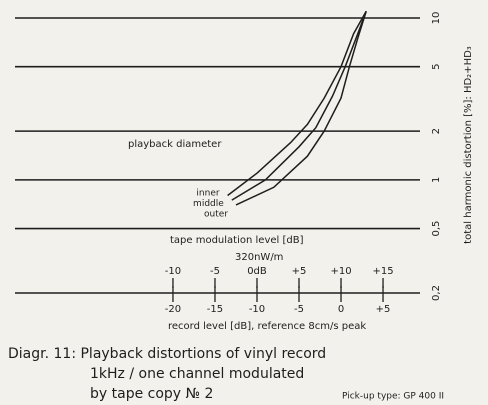 This screenshot has height=405, width=488. What do you see at coordinates (215, 271) in the screenshot?
I see `x2-tick-label: -5` at bounding box center [215, 271].